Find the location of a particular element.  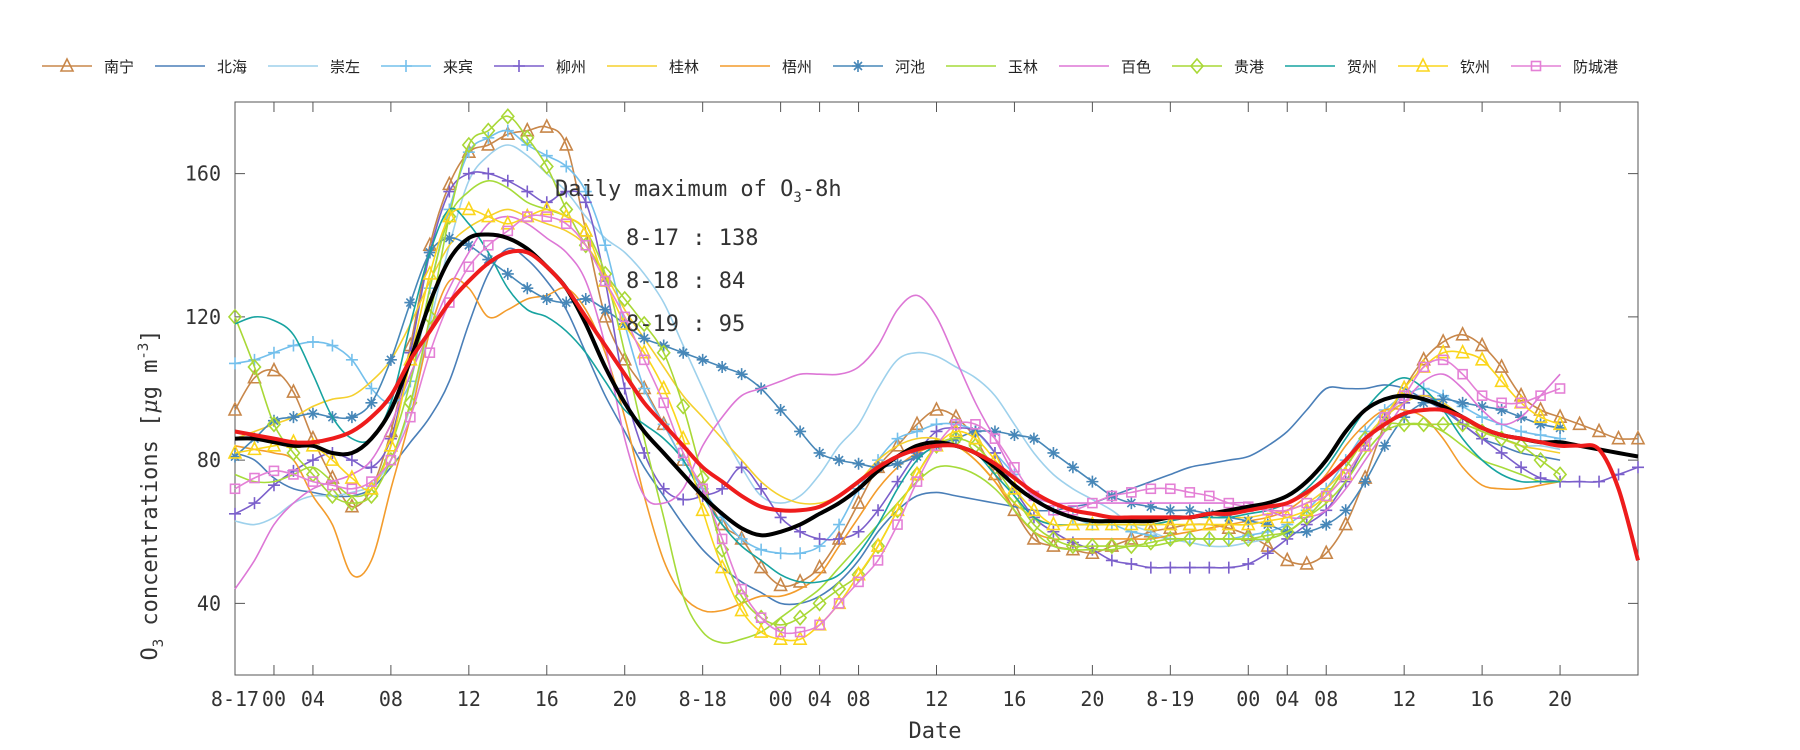

legend-label: 贵港 is located at coordinates (1249, 67).